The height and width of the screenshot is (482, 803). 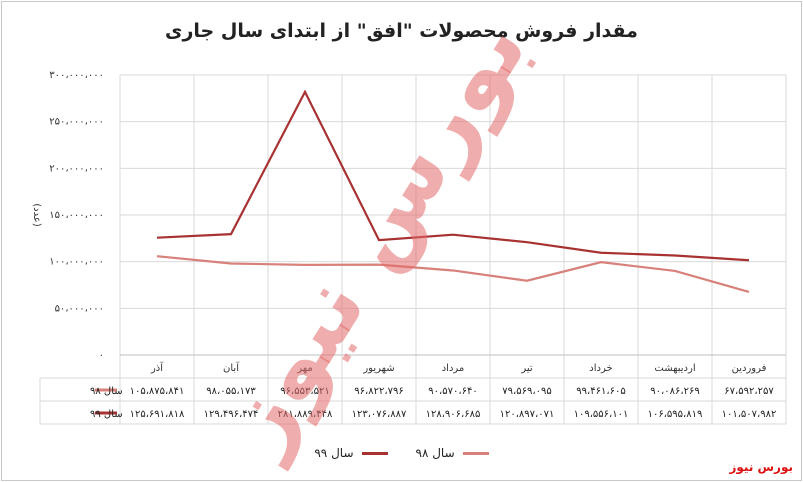 I want to click on category-label: مهر, so click(x=304, y=368).